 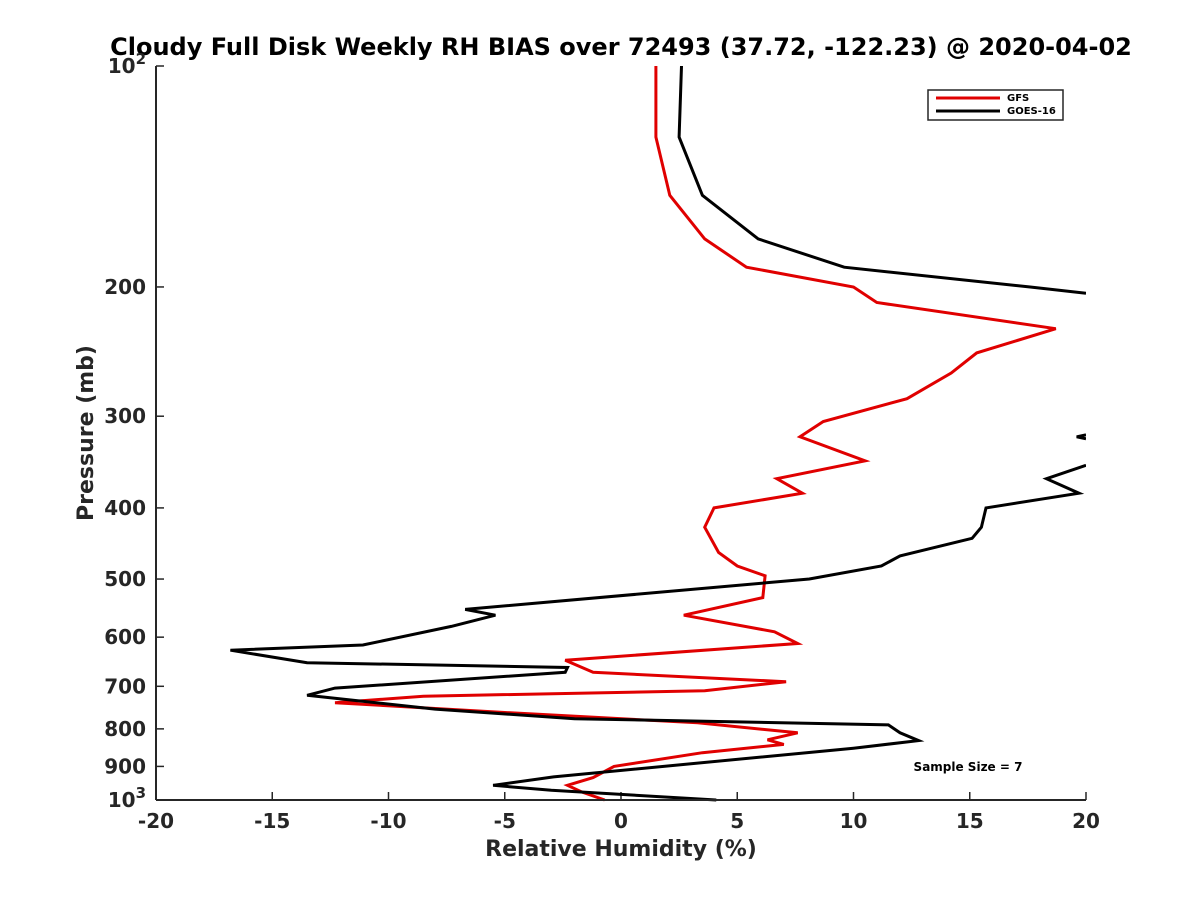 What do you see at coordinates (621, 821) in the screenshot?
I see `x-tick-label: 0` at bounding box center [621, 821].